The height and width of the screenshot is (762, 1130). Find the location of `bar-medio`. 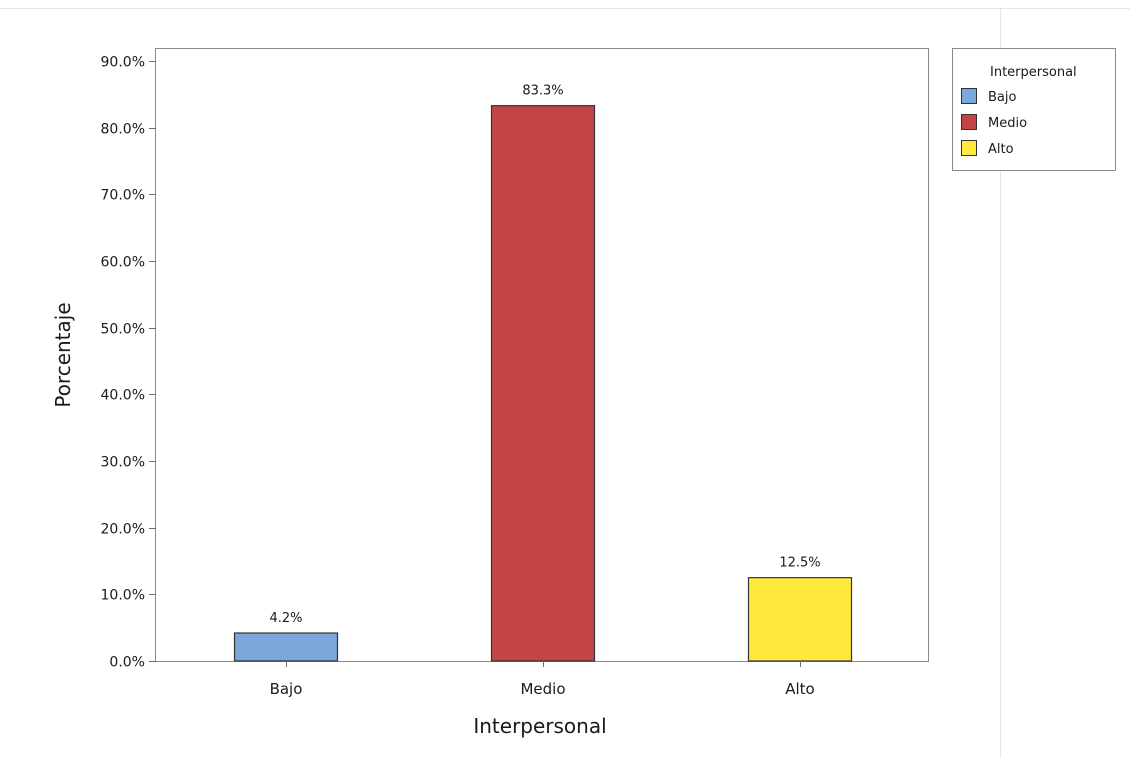

bar-medio is located at coordinates (543, 383).